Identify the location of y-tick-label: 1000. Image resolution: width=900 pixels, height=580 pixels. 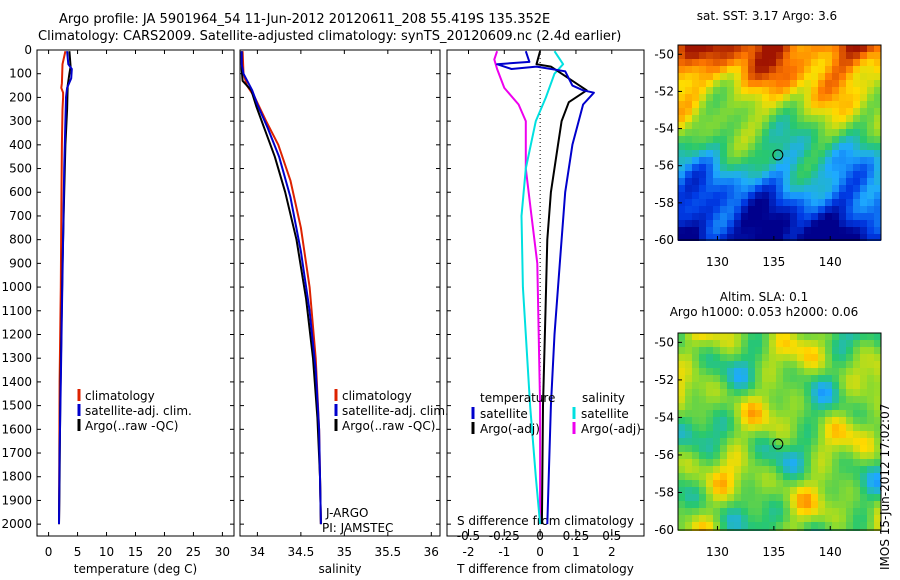
(16, 287).